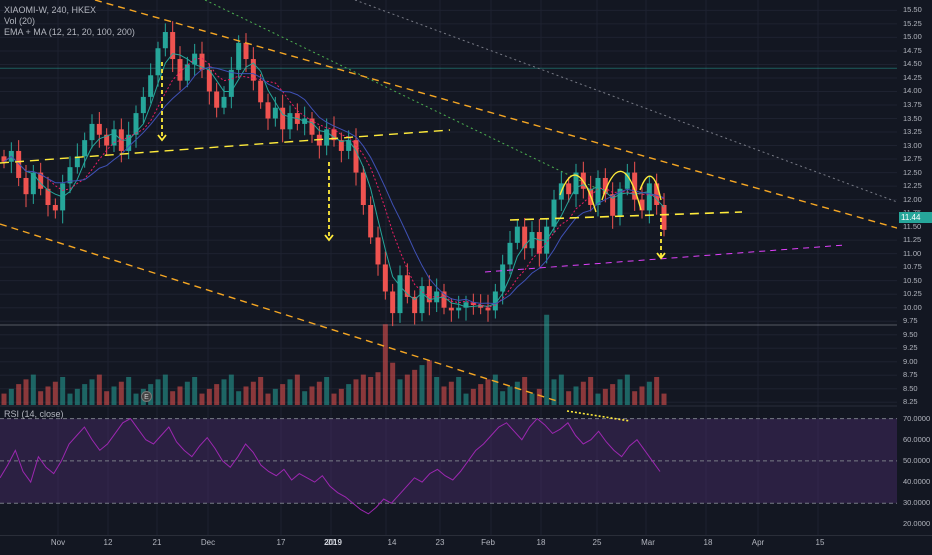 The width and height of the screenshot is (932, 555). I want to click on top-arc, so click(650, 188).